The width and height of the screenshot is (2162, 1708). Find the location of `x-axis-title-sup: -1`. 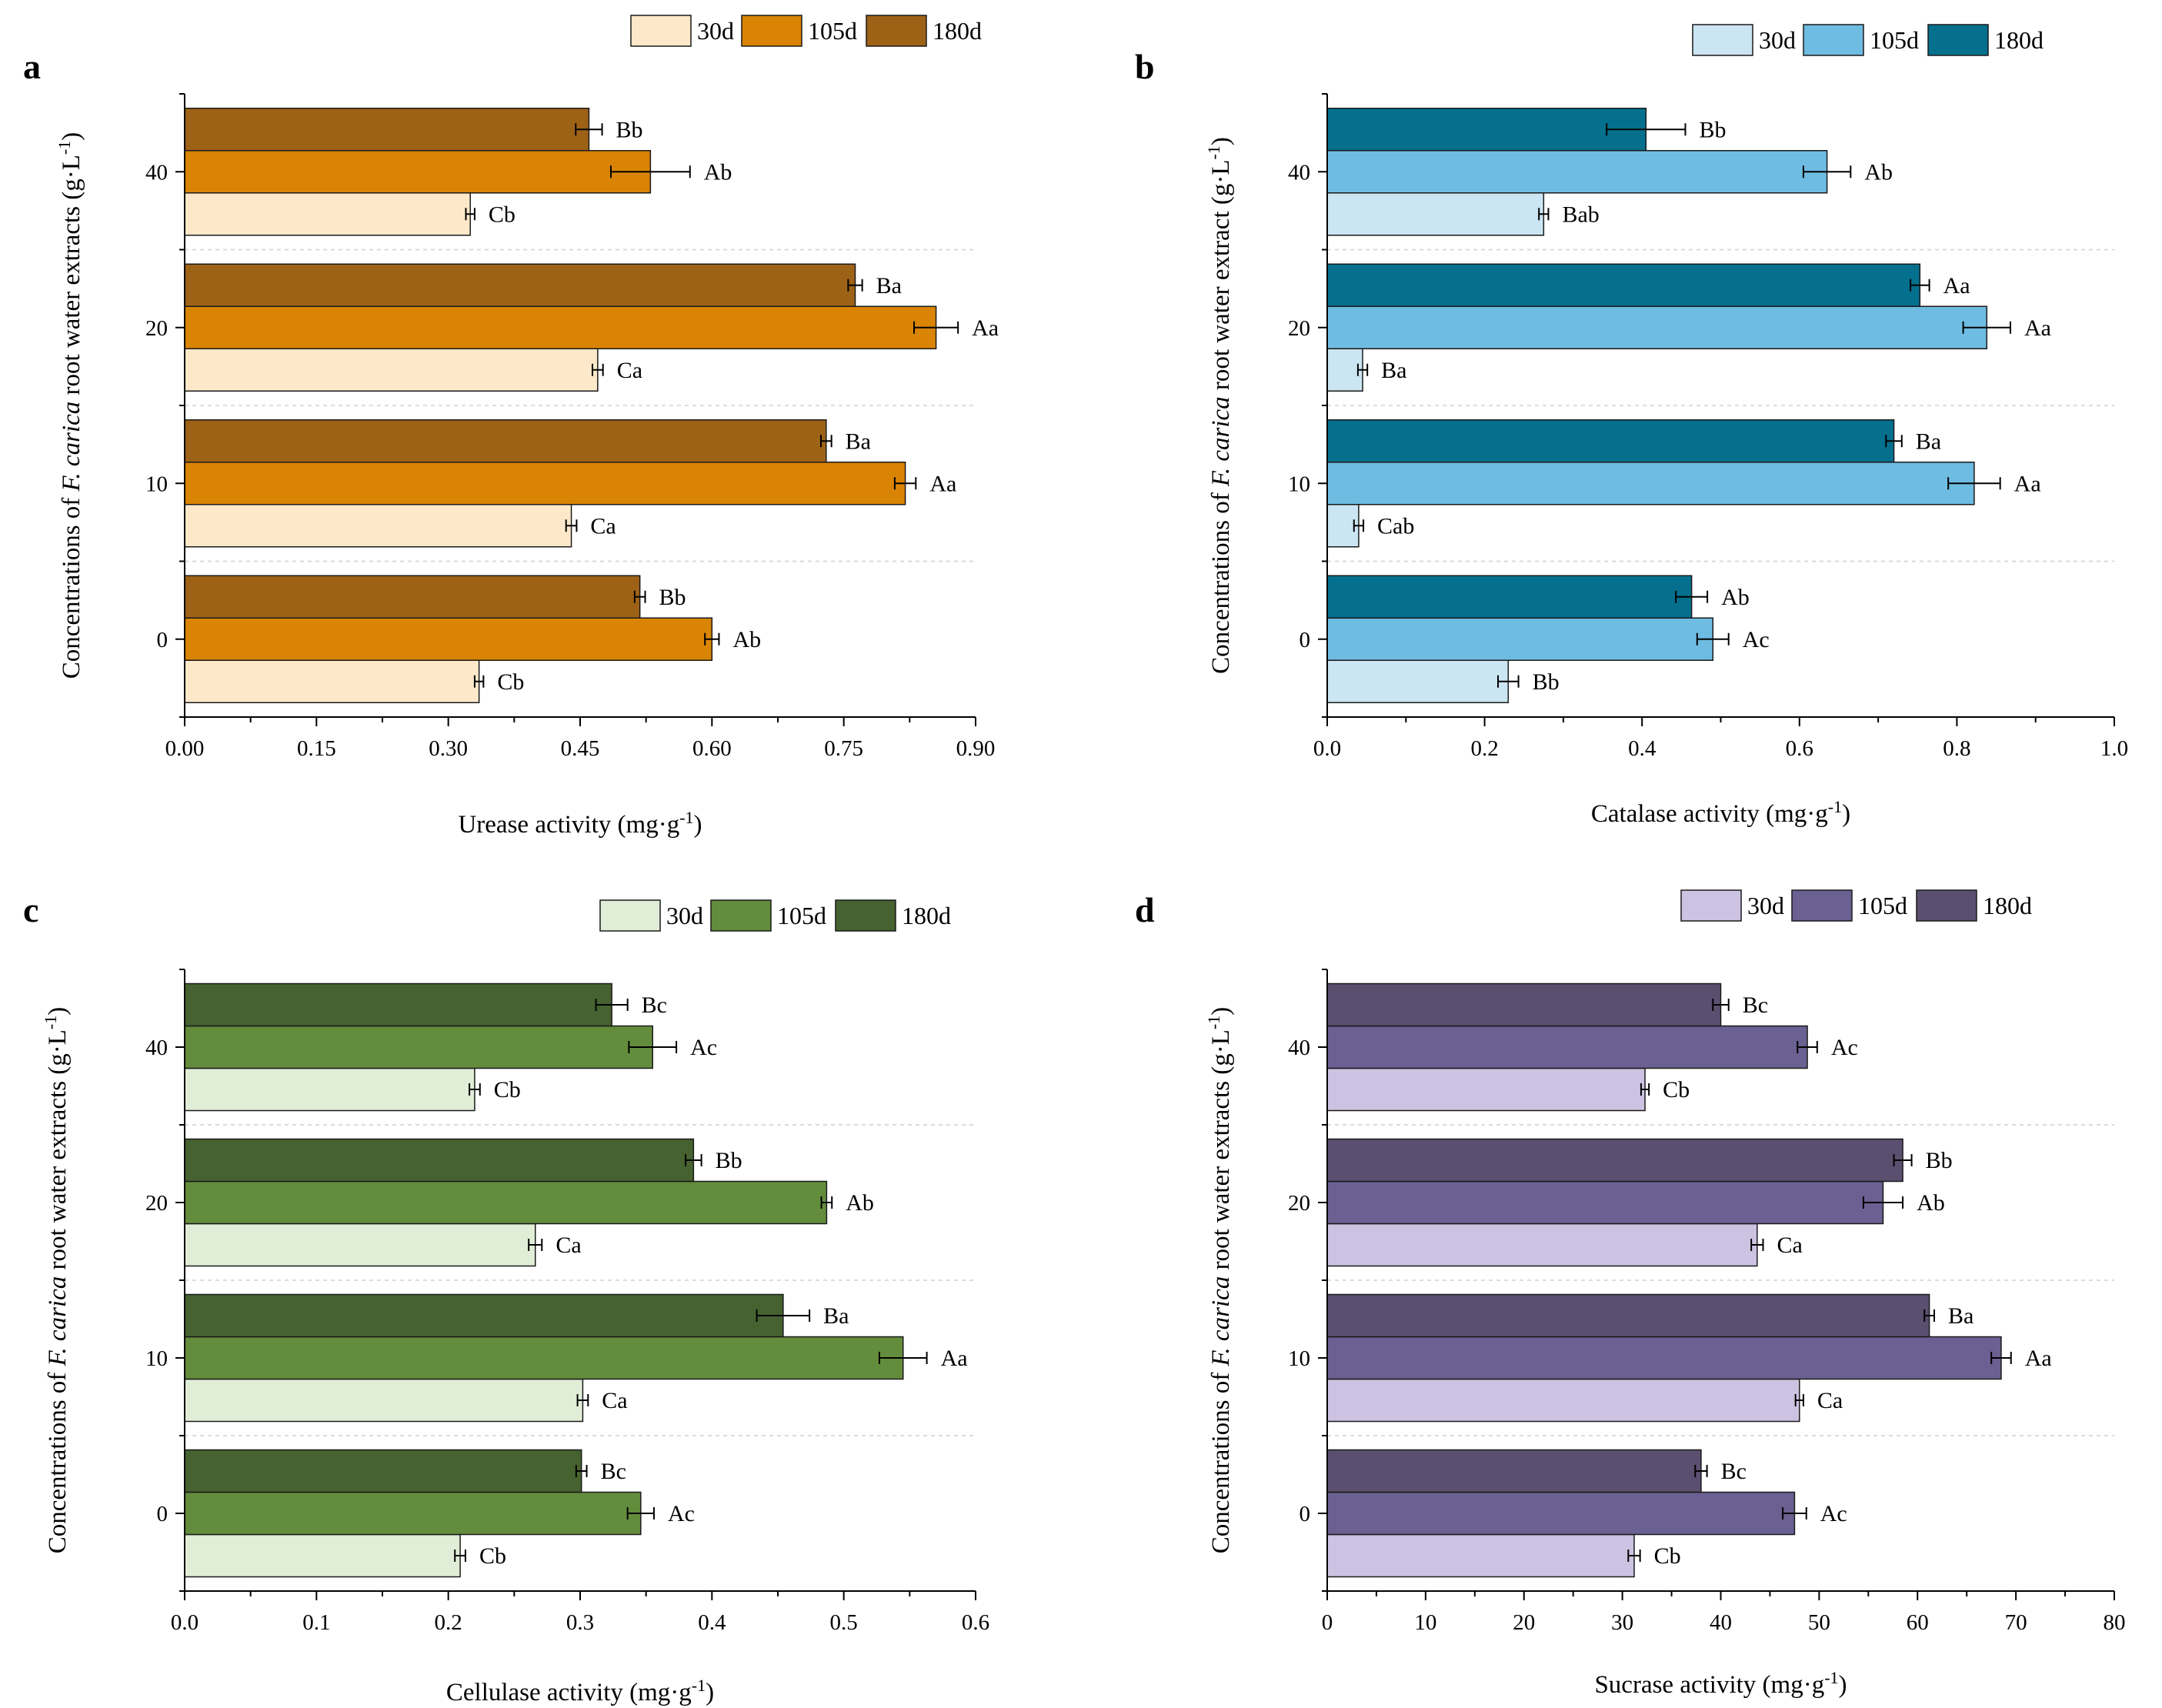

x-axis-title-sup: -1 is located at coordinates (699, 1685).